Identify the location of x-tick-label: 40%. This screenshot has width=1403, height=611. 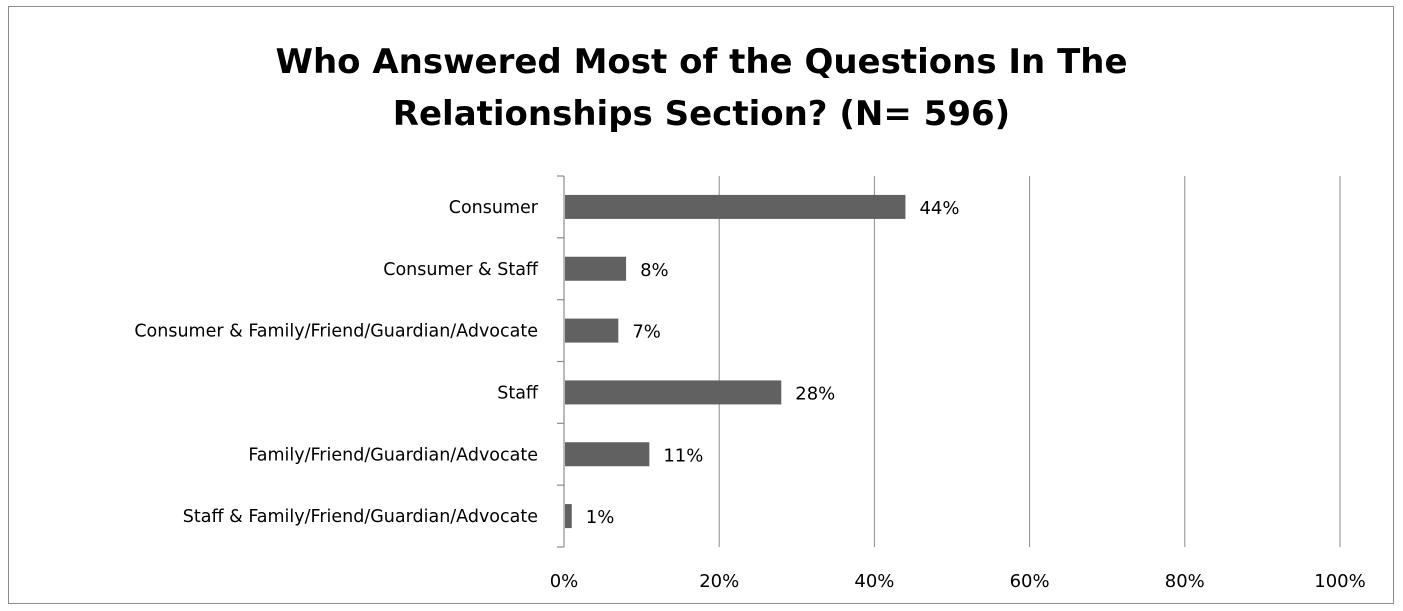
(874, 581).